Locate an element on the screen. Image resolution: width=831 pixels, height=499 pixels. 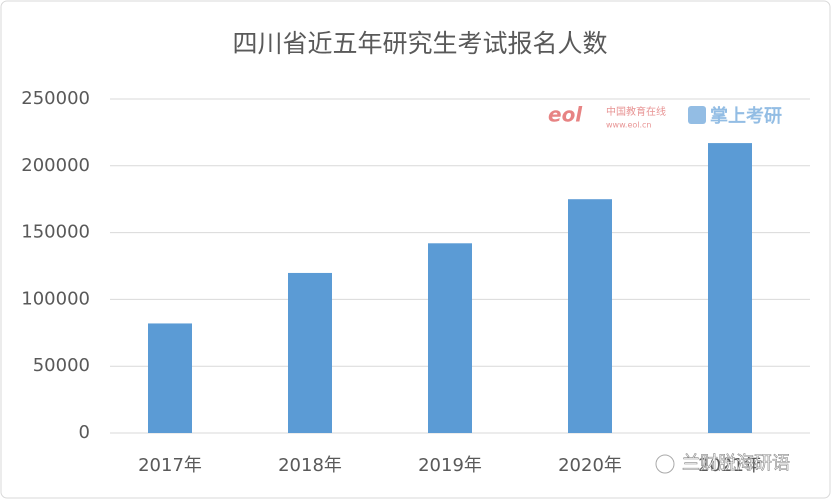
eol-watermark: eol 中国教育在线 www.eol.cn 掌上考研 is located at coordinates (665, 116).